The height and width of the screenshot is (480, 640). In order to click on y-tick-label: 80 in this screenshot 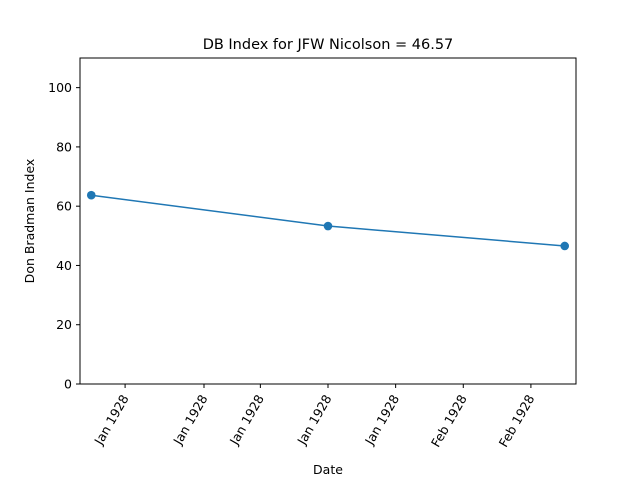, I will do `click(64, 146)`.